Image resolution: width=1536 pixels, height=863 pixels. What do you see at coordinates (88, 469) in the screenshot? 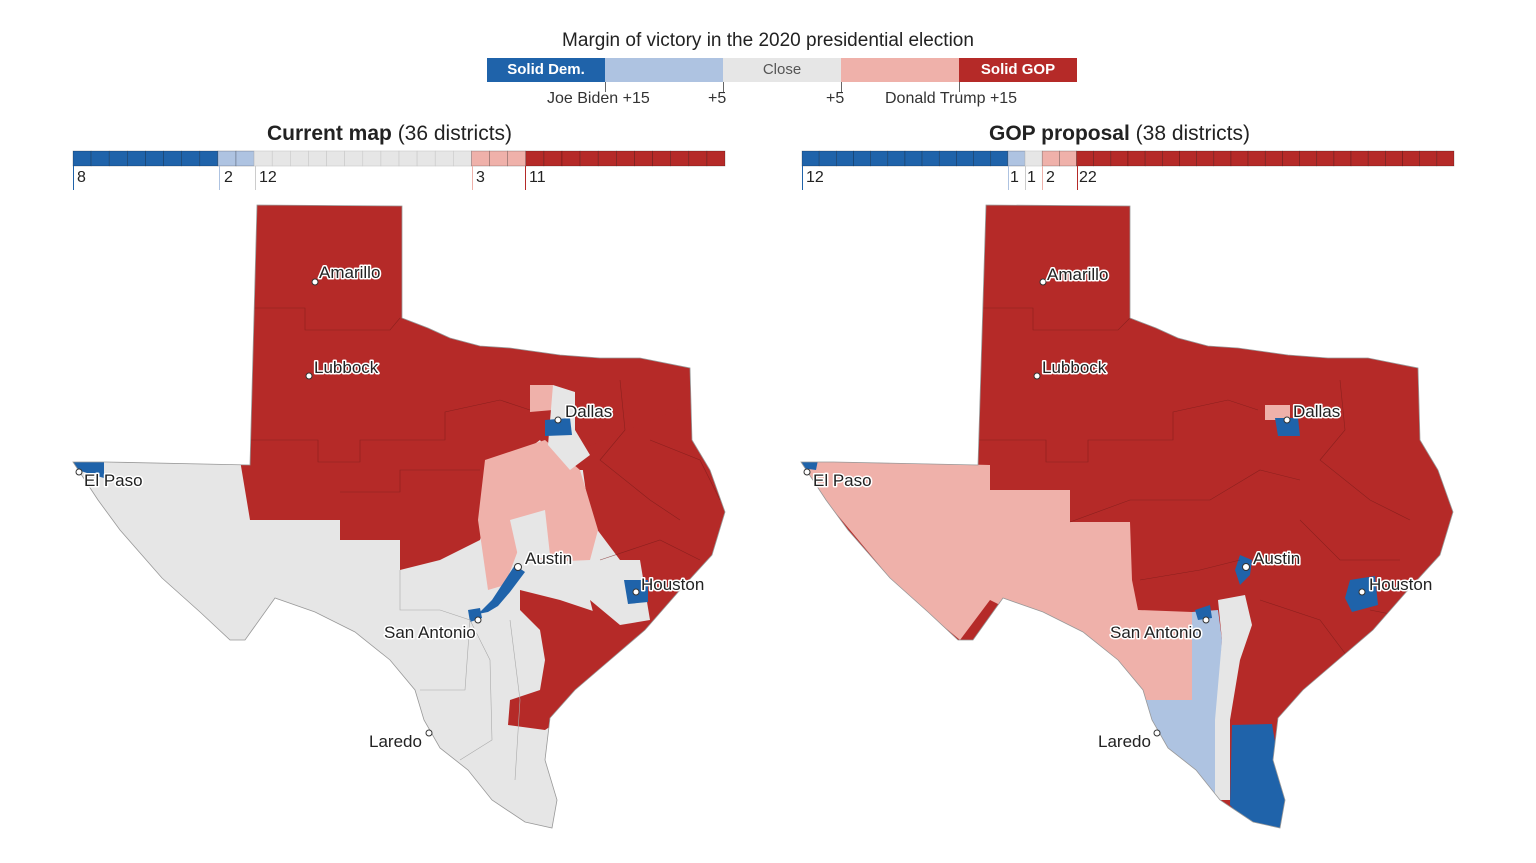
I see `solid-dem-elpaso` at bounding box center [88, 469].